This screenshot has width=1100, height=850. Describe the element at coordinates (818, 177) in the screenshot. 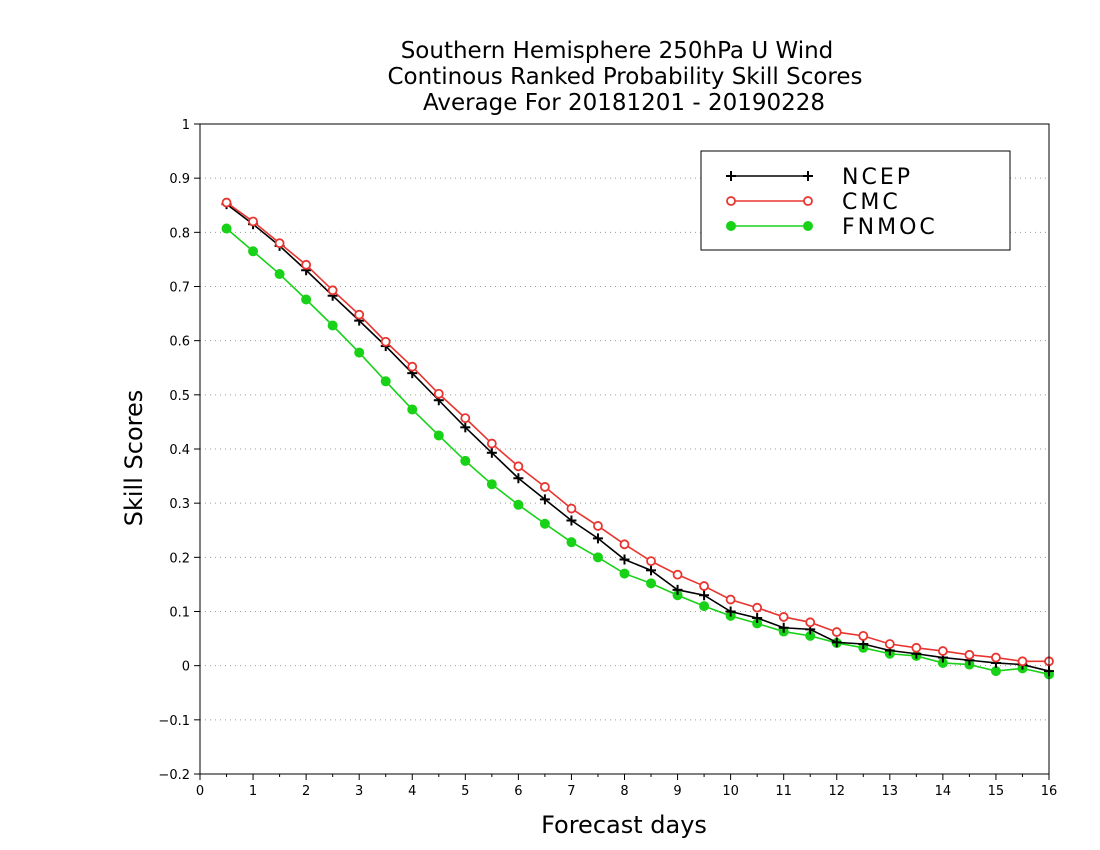

I see `legend-item-ncep: NCEP` at that location.